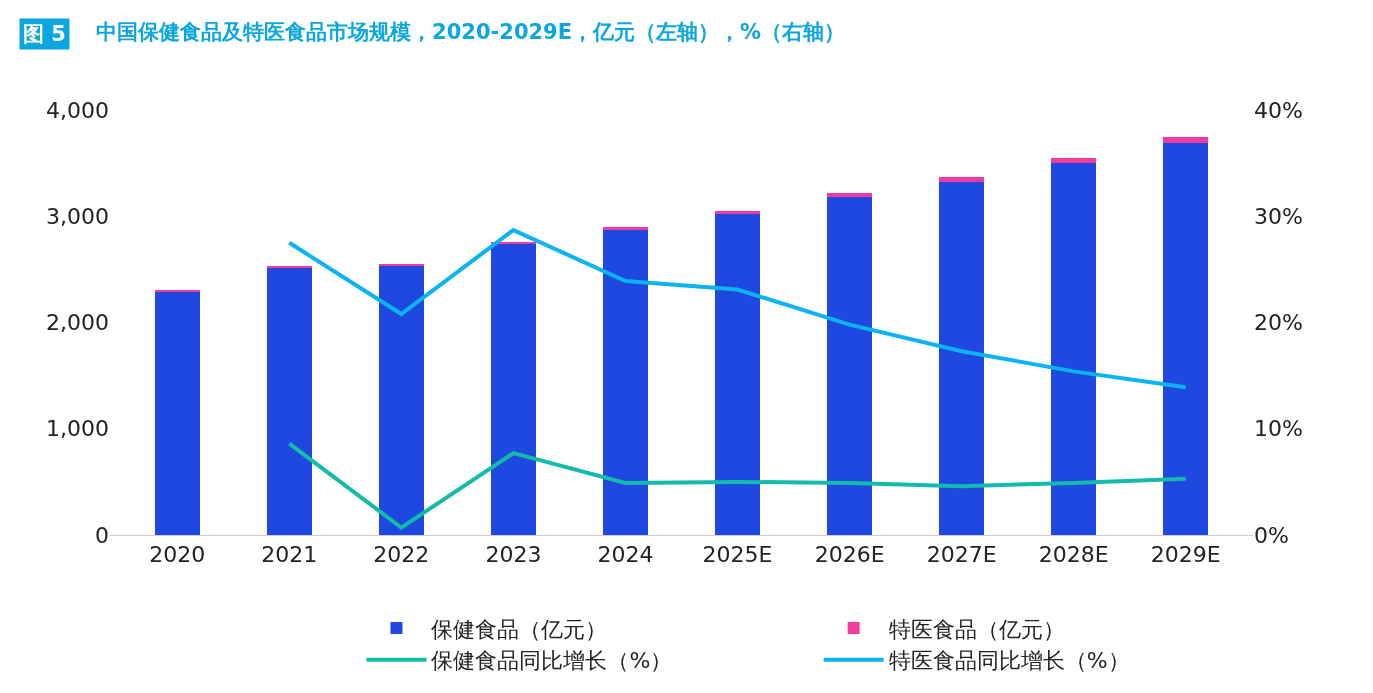 The width and height of the screenshot is (1373, 693). I want to click on y-tick-label: 3,000, so click(77, 216).